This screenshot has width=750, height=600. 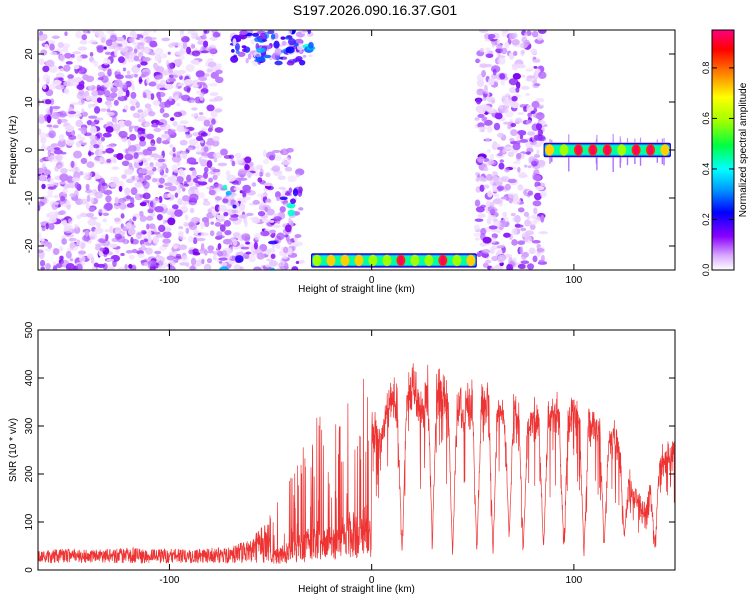 What do you see at coordinates (706, 219) in the screenshot?
I see `colorbar-tick-label: 0.2` at bounding box center [706, 219].